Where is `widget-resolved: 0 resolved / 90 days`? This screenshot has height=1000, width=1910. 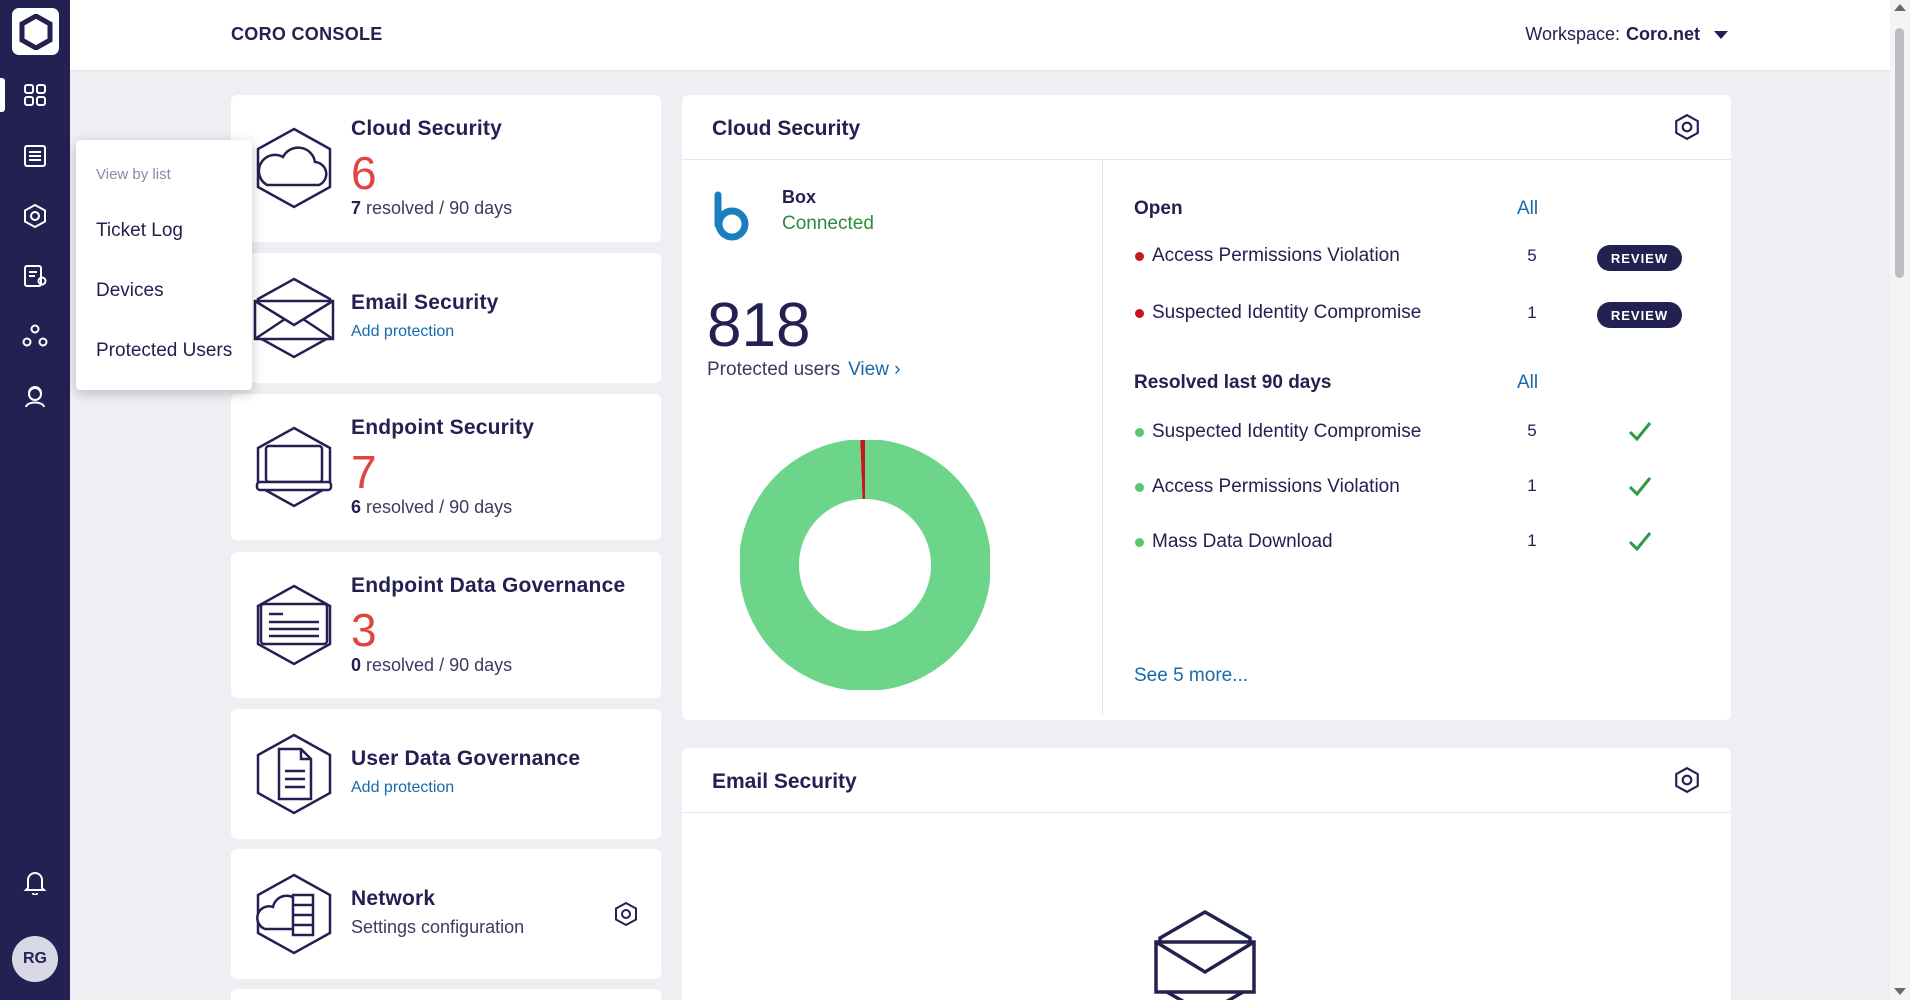 widget-resolved: 0 resolved / 90 days is located at coordinates (431, 665).